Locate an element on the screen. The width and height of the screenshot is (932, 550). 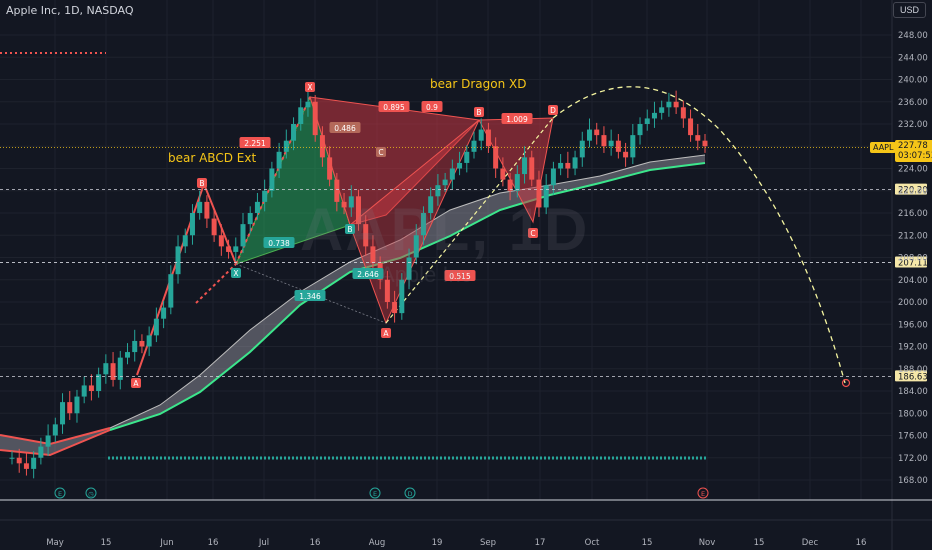
x-tick-label: Nov is located at coordinates (707, 543).